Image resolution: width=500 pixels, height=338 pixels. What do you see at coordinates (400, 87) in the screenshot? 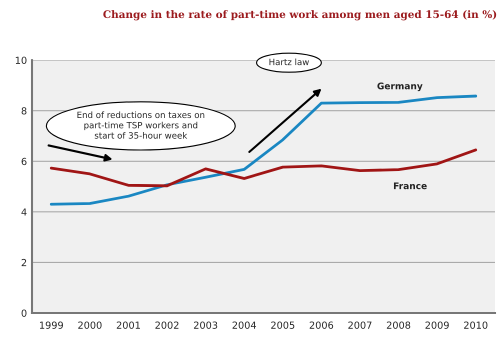
I see `series-label: Germany` at bounding box center [400, 87].